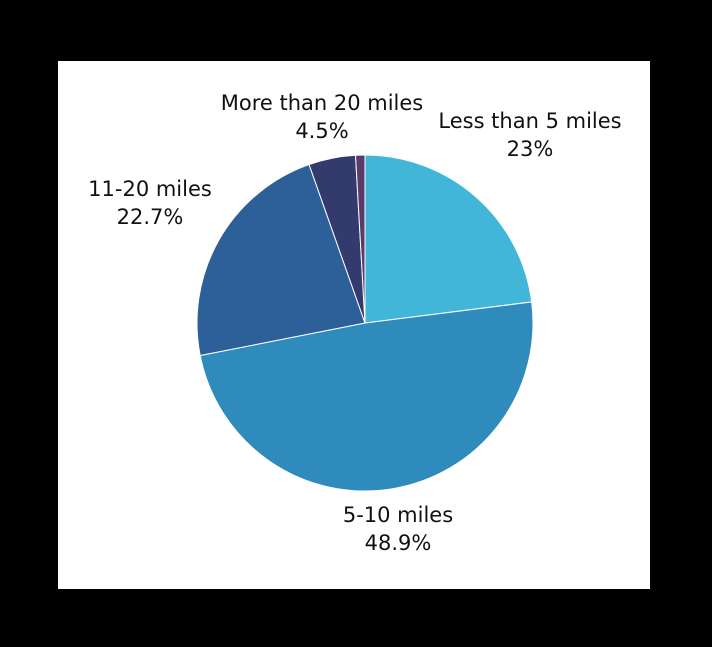 Image resolution: width=712 pixels, height=647 pixels. I want to click on slice-label: 5-10 miles, so click(398, 515).